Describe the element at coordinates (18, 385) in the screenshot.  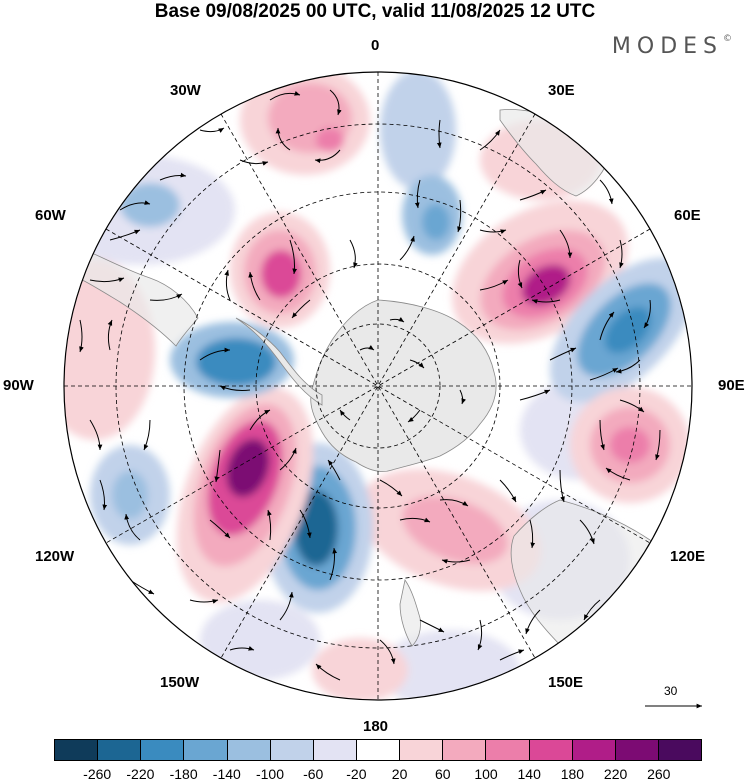
I see `label-lon-90w: 90W` at that location.